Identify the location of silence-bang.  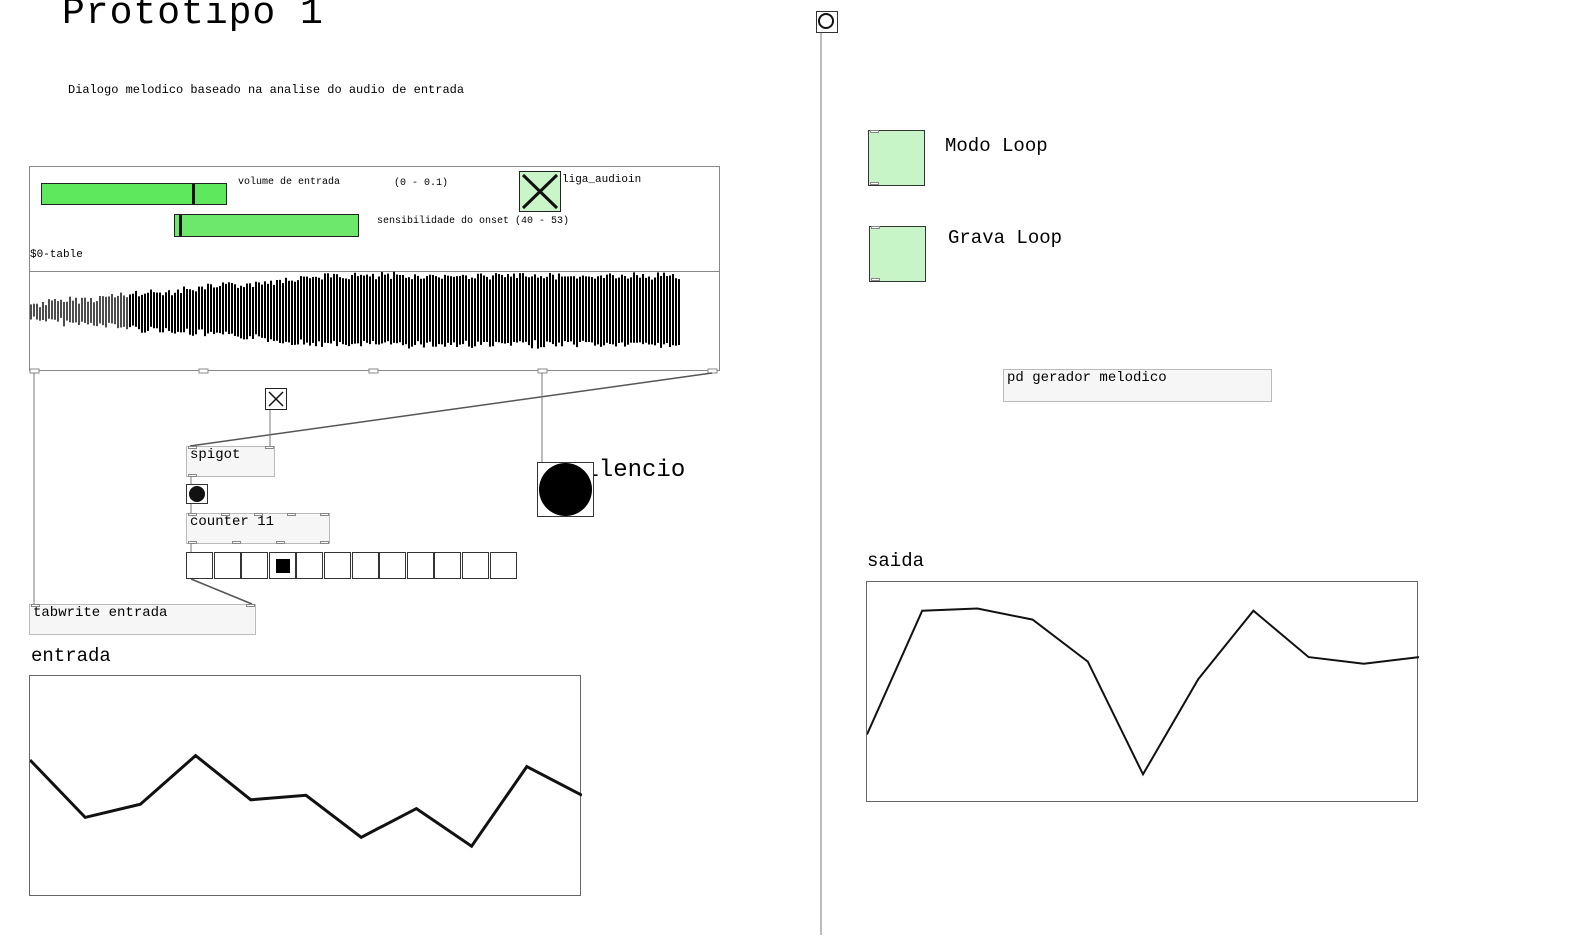
(565, 489).